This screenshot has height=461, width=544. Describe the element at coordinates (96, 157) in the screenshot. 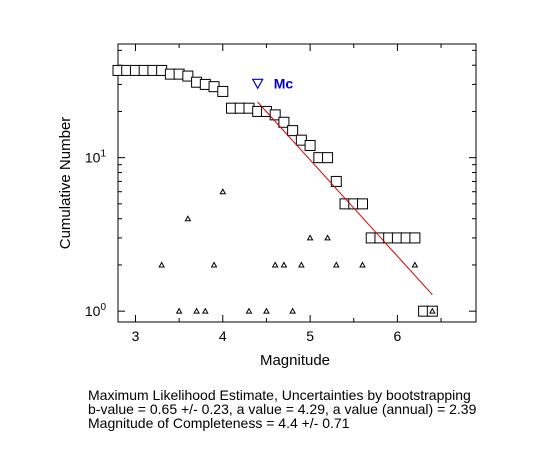

I see `y-tick-label: 10¹` at that location.